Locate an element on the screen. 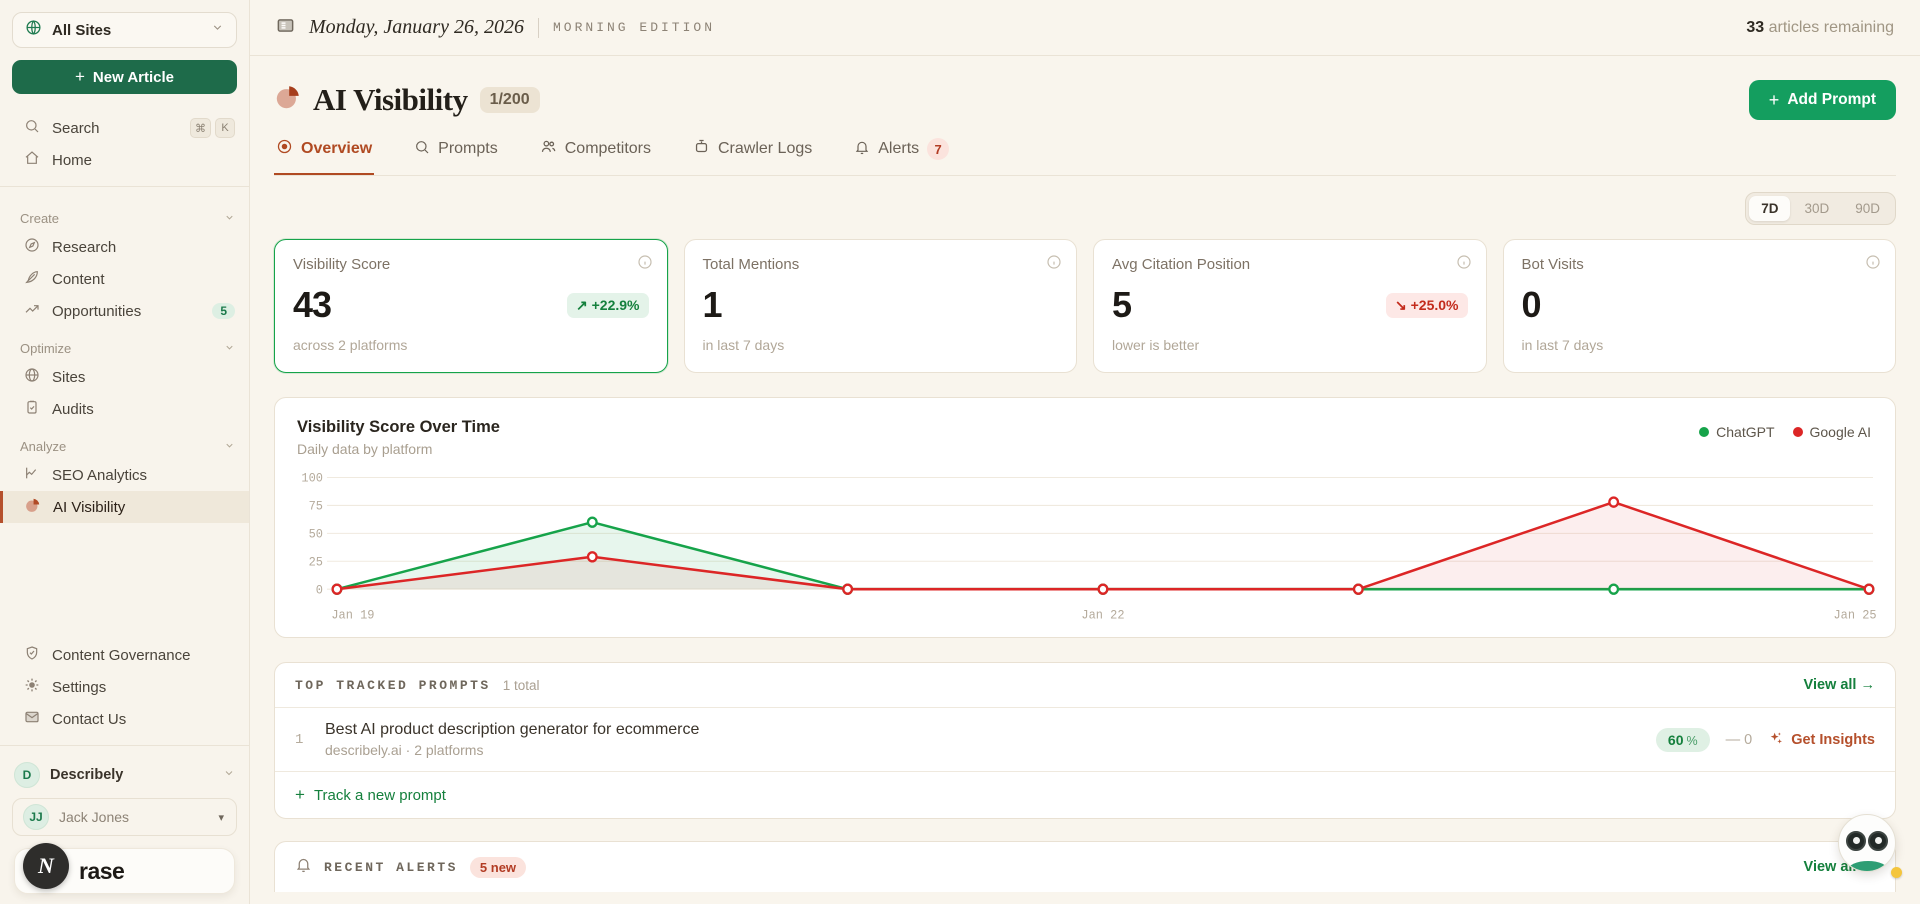  svg-text: 0 is located at coordinates (319, 590).